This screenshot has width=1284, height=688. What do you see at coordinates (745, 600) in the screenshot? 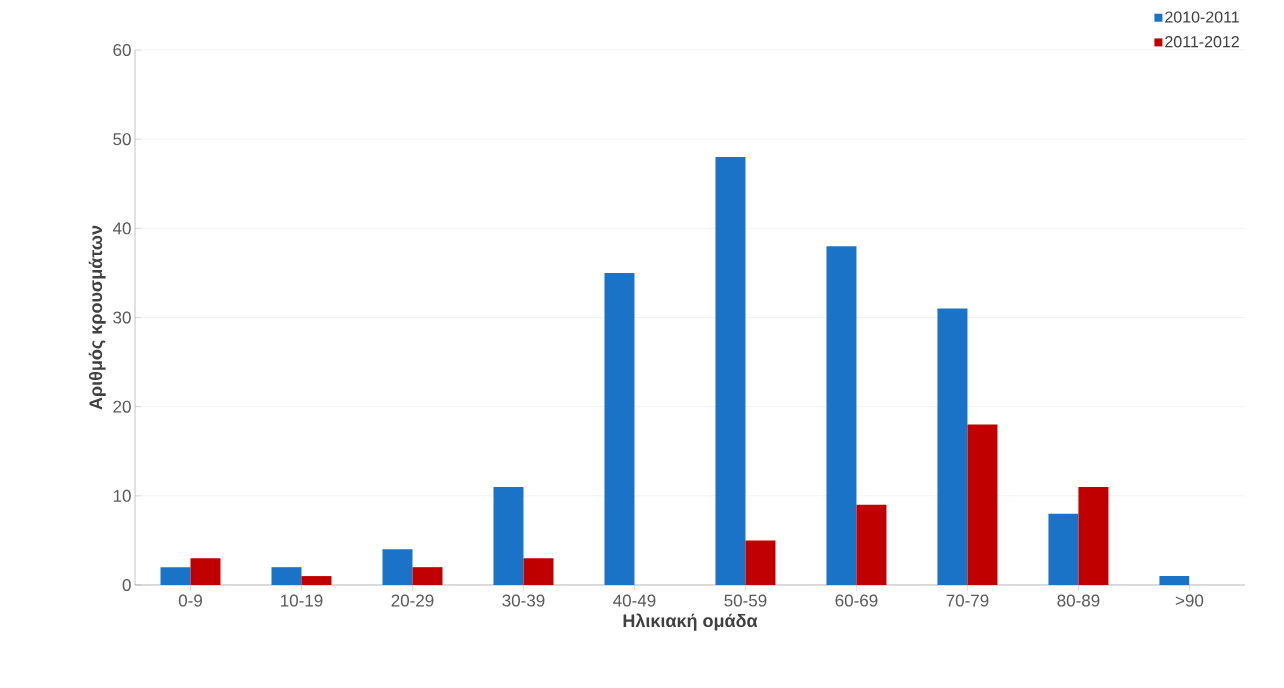
I see `x-tick-label: 50-59` at bounding box center [745, 600].